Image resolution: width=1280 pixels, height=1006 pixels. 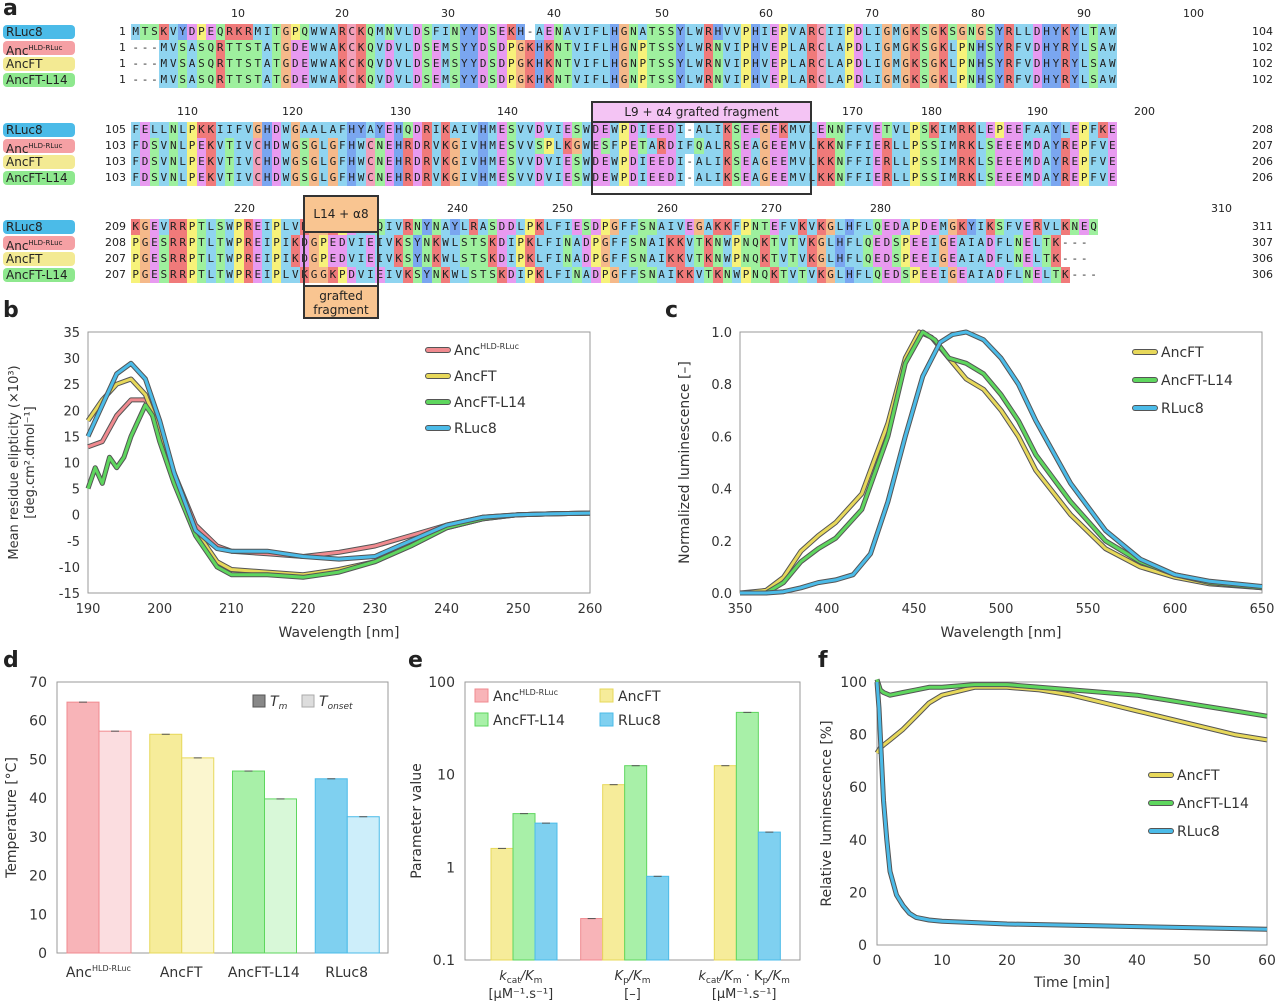 What do you see at coordinates (1262, 274) in the screenshot?
I see `sequence-end: 306` at bounding box center [1262, 274].